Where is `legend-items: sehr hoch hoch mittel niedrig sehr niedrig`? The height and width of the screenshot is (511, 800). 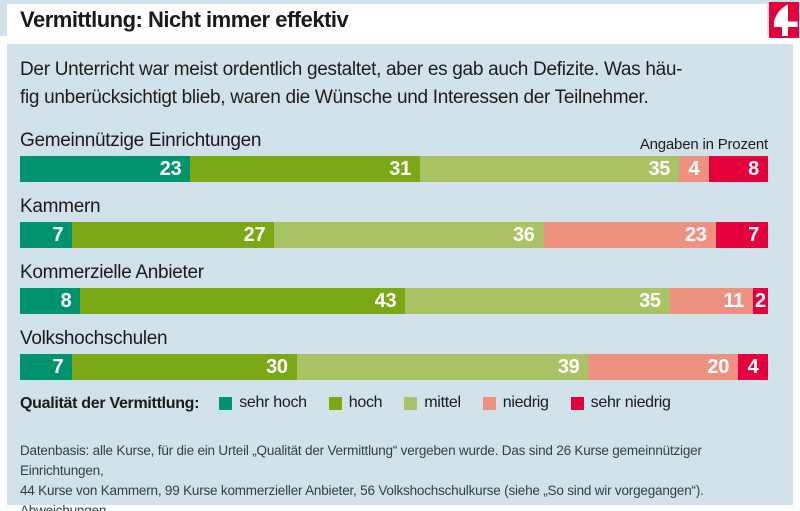
legend-items: sehr hoch hoch mittel niedrig sehr niedrig is located at coordinates (455, 404).